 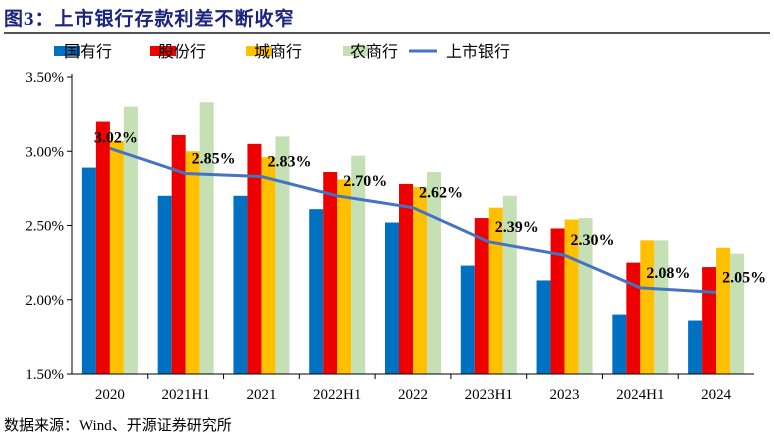 I want to click on bar-国有行-2023, so click(x=543, y=327).